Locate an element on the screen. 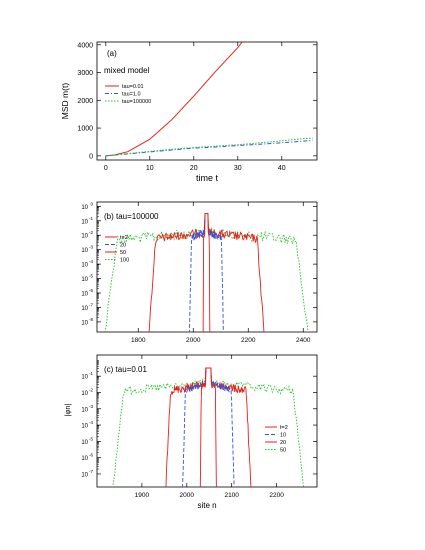 The height and width of the screenshot is (550, 425). y-tick-label: 3000 is located at coordinates (85, 73).